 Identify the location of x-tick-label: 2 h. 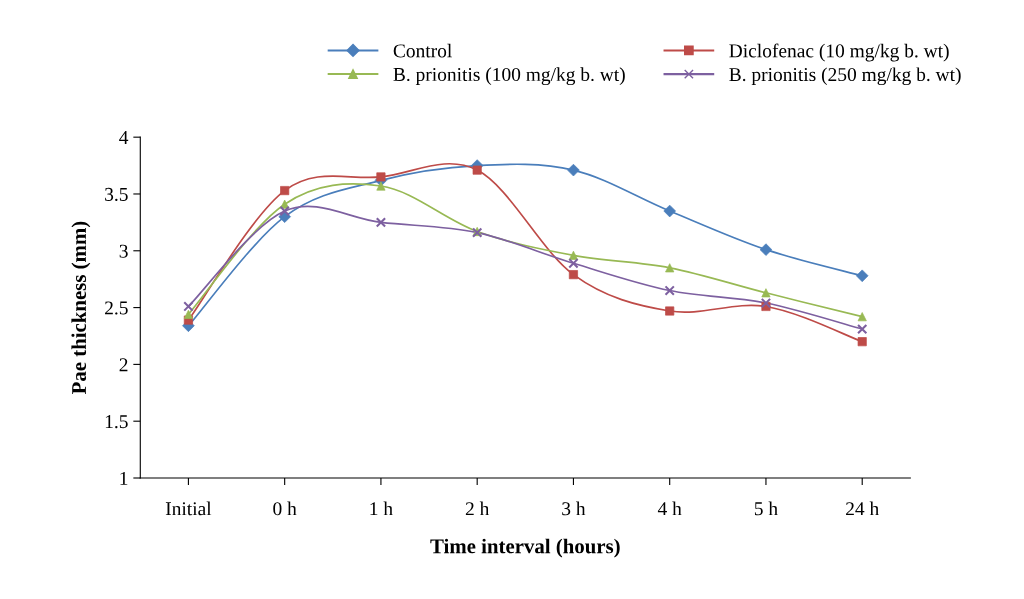
(477, 508).